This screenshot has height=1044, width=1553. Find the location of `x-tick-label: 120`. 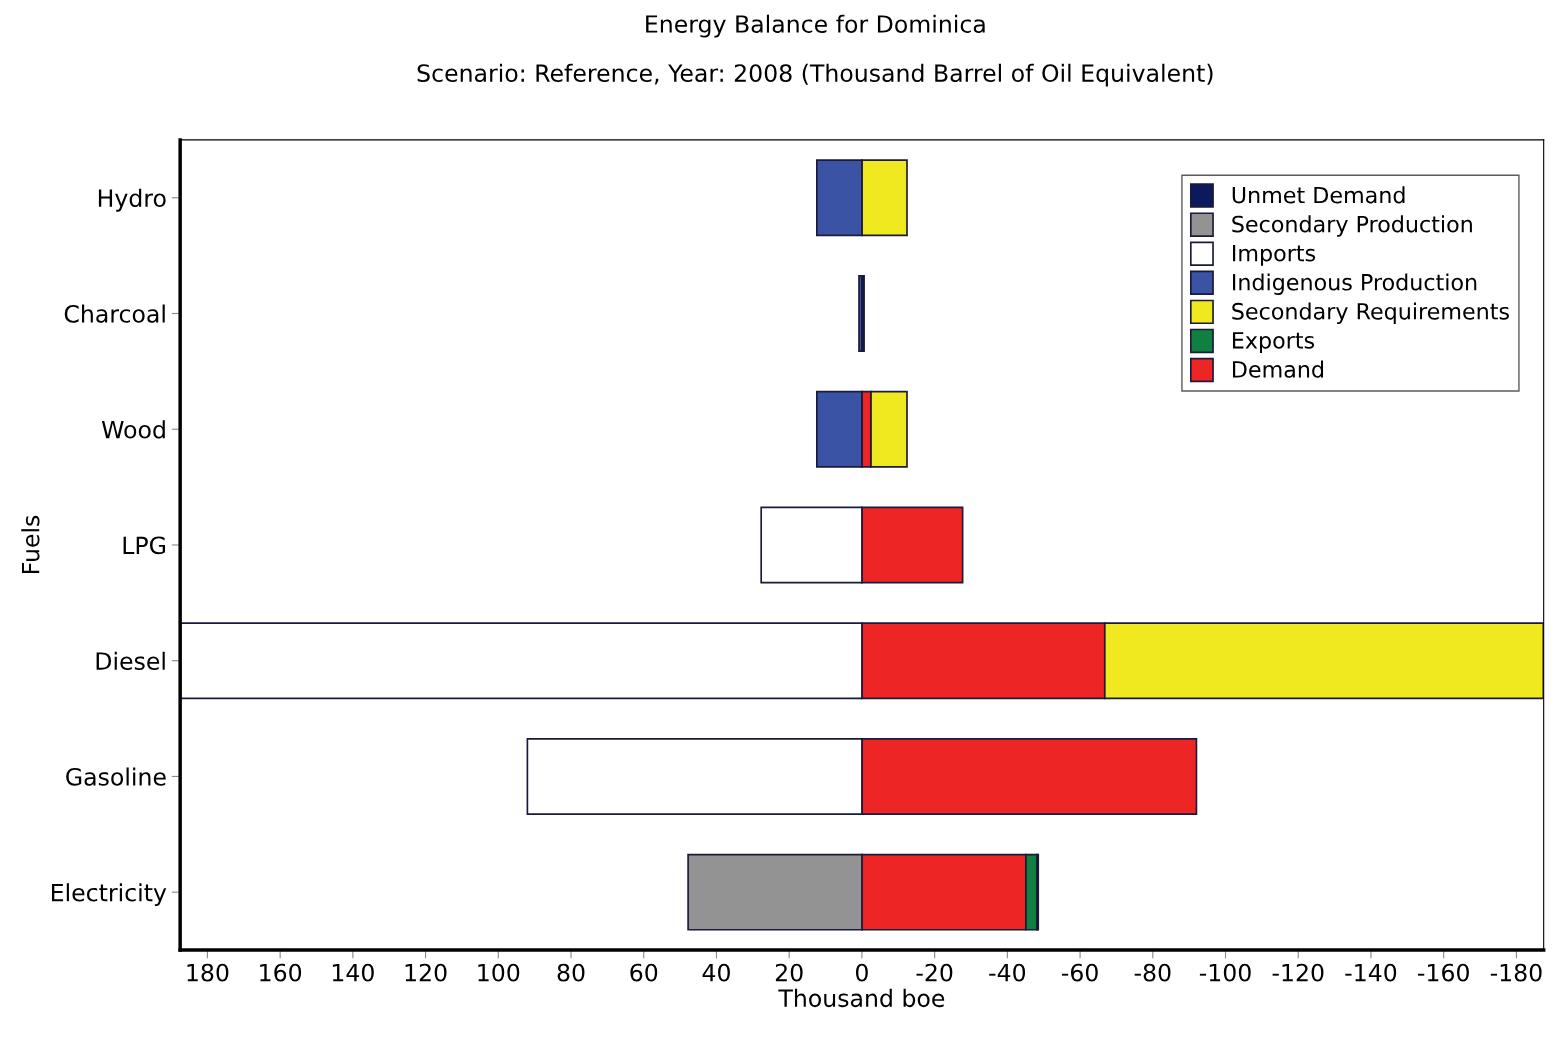

x-tick-label: 120 is located at coordinates (426, 972).